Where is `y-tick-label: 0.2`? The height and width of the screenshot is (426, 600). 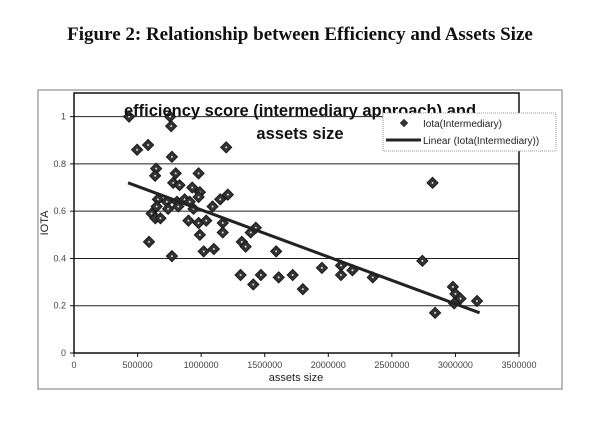 y-tick-label: 0.2 is located at coordinates (59, 306).